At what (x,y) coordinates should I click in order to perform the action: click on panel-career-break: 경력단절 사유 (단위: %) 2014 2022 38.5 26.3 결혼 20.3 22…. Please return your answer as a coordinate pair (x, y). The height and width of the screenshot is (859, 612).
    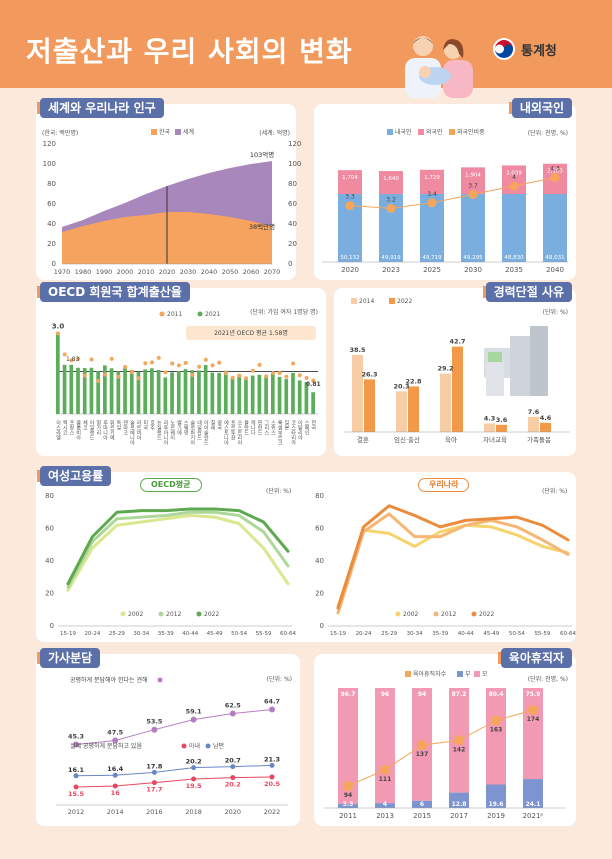
    Looking at the image, I should click on (455, 369).